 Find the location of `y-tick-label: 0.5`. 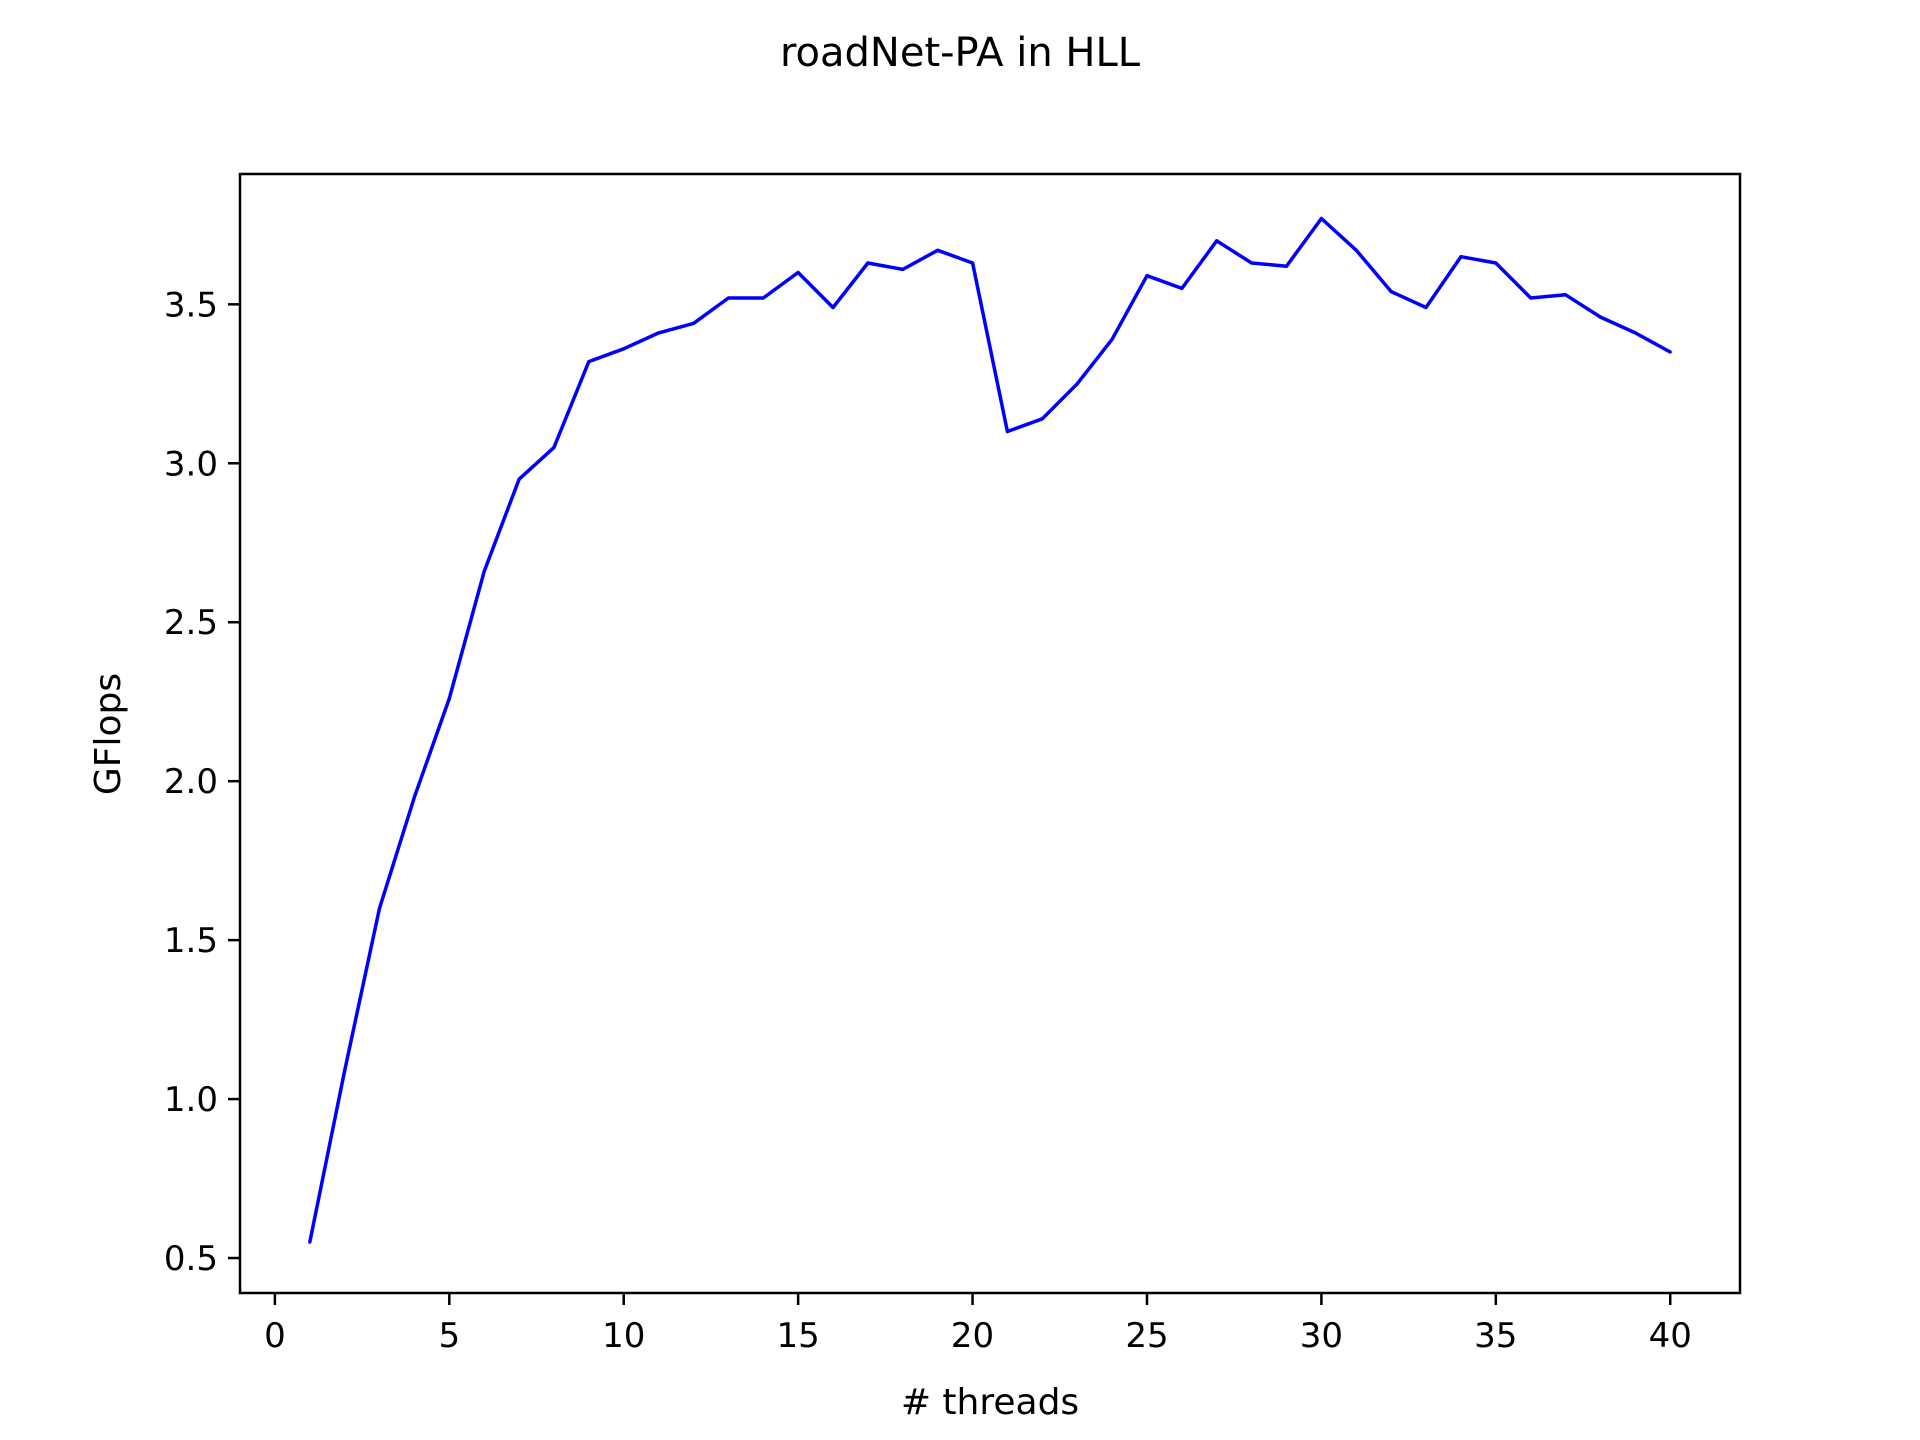

y-tick-label: 0.5 is located at coordinates (191, 1259).